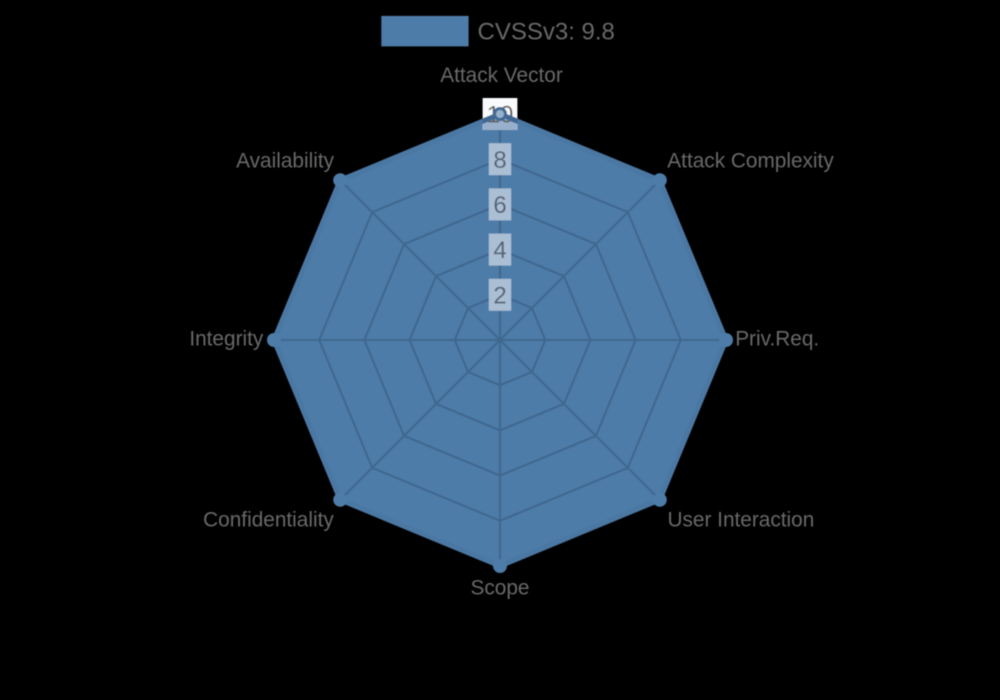 The image size is (1000, 700). Describe the element at coordinates (741, 519) in the screenshot. I see `svg-text: User Interaction` at that location.